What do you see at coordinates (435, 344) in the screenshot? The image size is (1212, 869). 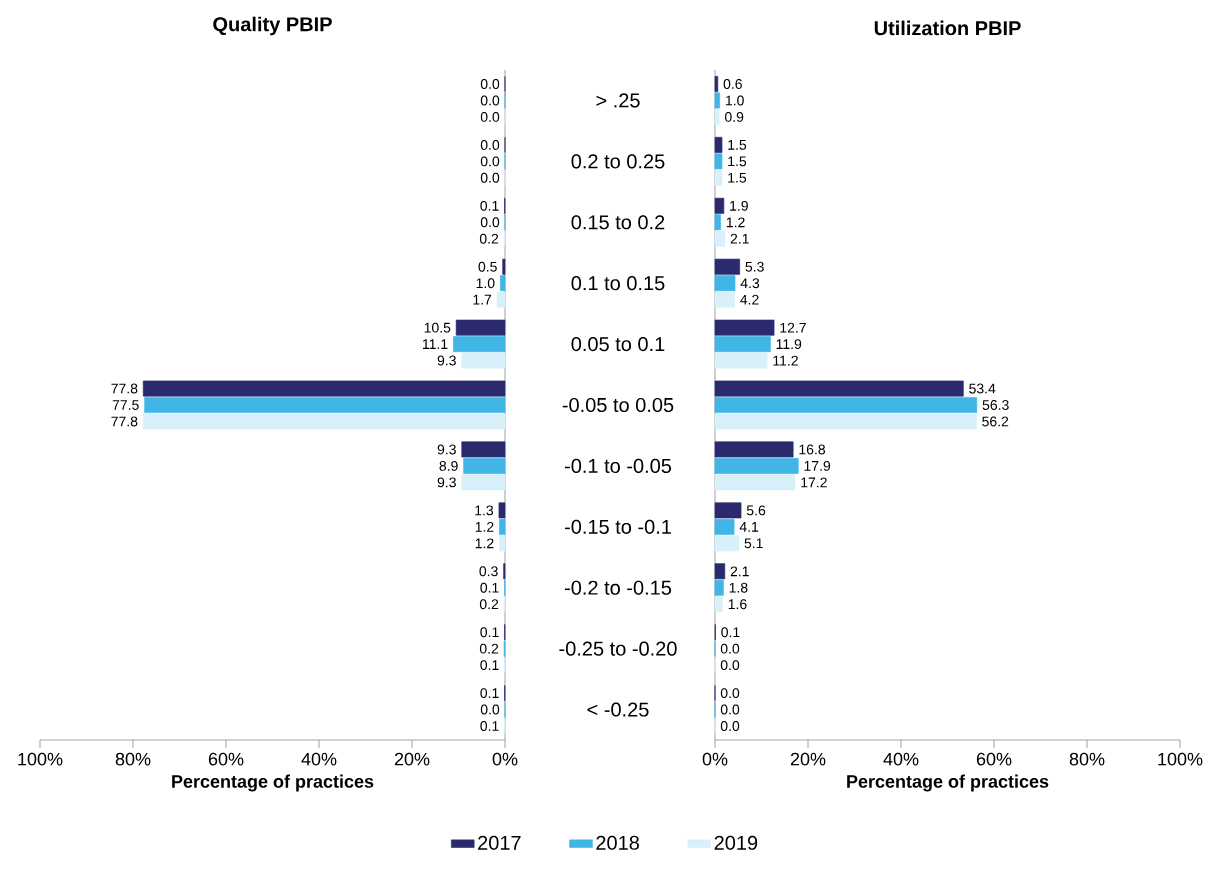 I see `data-label: 11.1` at bounding box center [435, 344].